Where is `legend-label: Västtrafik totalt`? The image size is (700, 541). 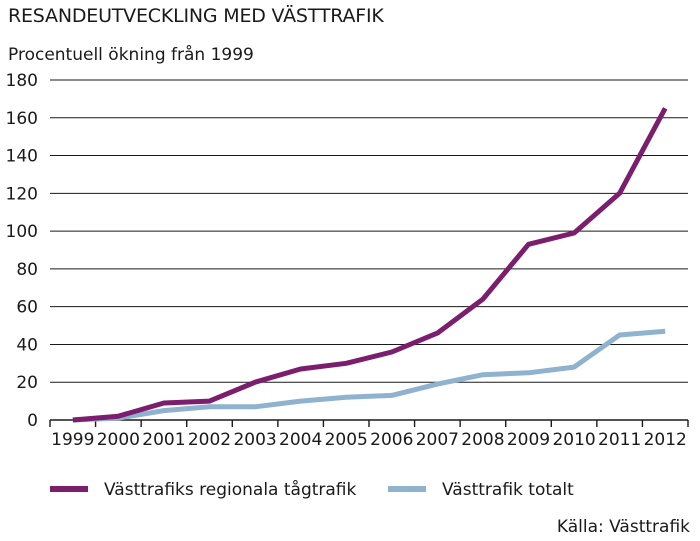
legend-label: Västtrafik totalt is located at coordinates (508, 490).